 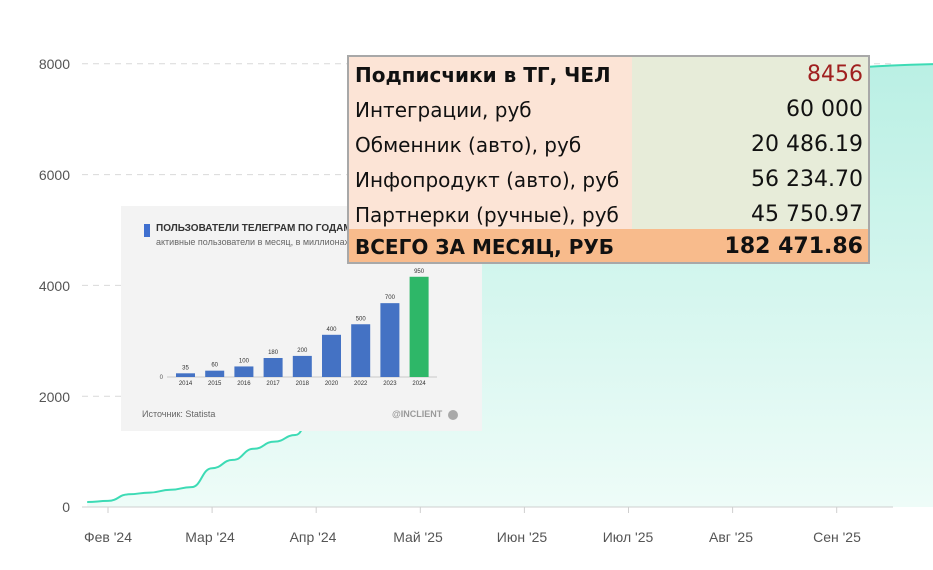 What do you see at coordinates (417, 414) in the screenshot?
I see `inset-brand: @INCLIENT` at bounding box center [417, 414].